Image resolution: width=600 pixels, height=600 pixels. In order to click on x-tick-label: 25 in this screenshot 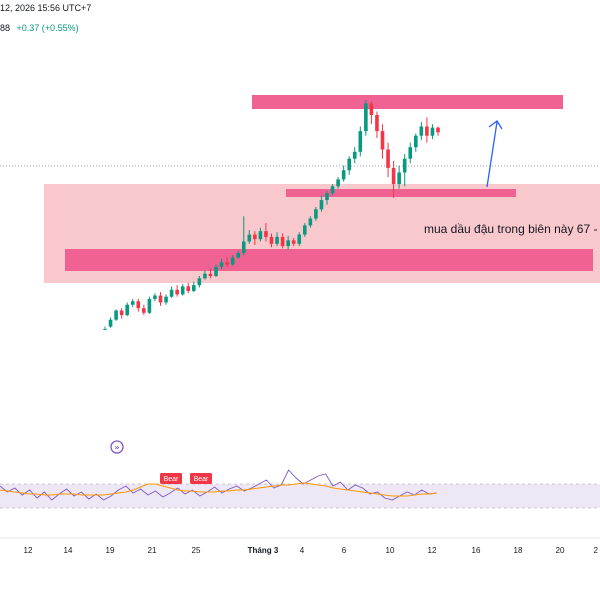, I will do `click(196, 550)`.